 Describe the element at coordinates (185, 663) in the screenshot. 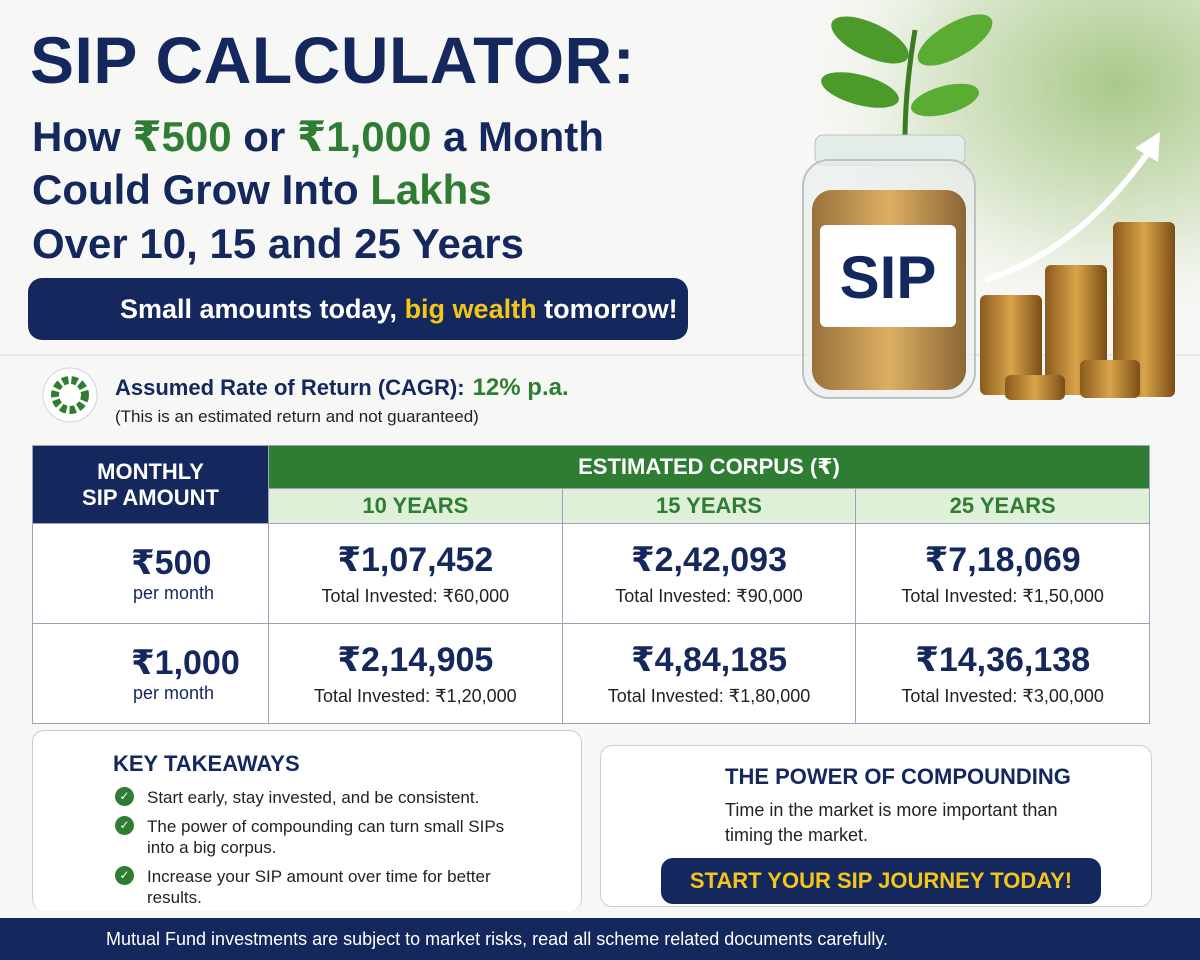

I see `amount: ₹1,000` at that location.